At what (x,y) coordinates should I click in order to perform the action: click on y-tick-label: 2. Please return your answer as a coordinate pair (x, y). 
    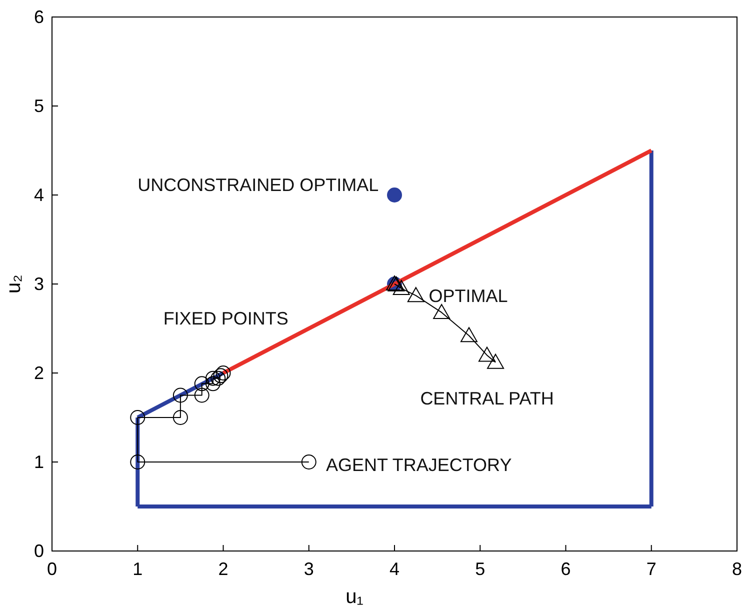
    Looking at the image, I should click on (39, 373).